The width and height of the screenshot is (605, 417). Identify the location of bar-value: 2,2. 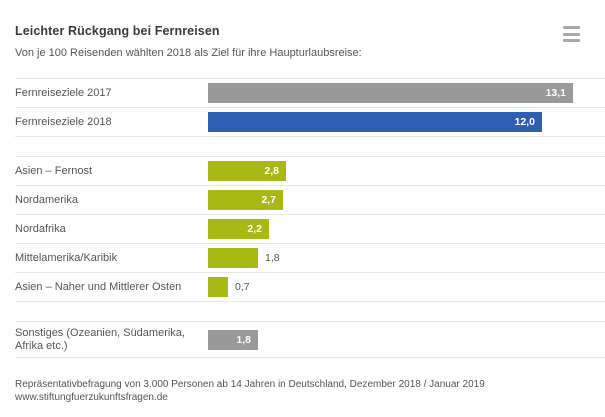
(254, 229).